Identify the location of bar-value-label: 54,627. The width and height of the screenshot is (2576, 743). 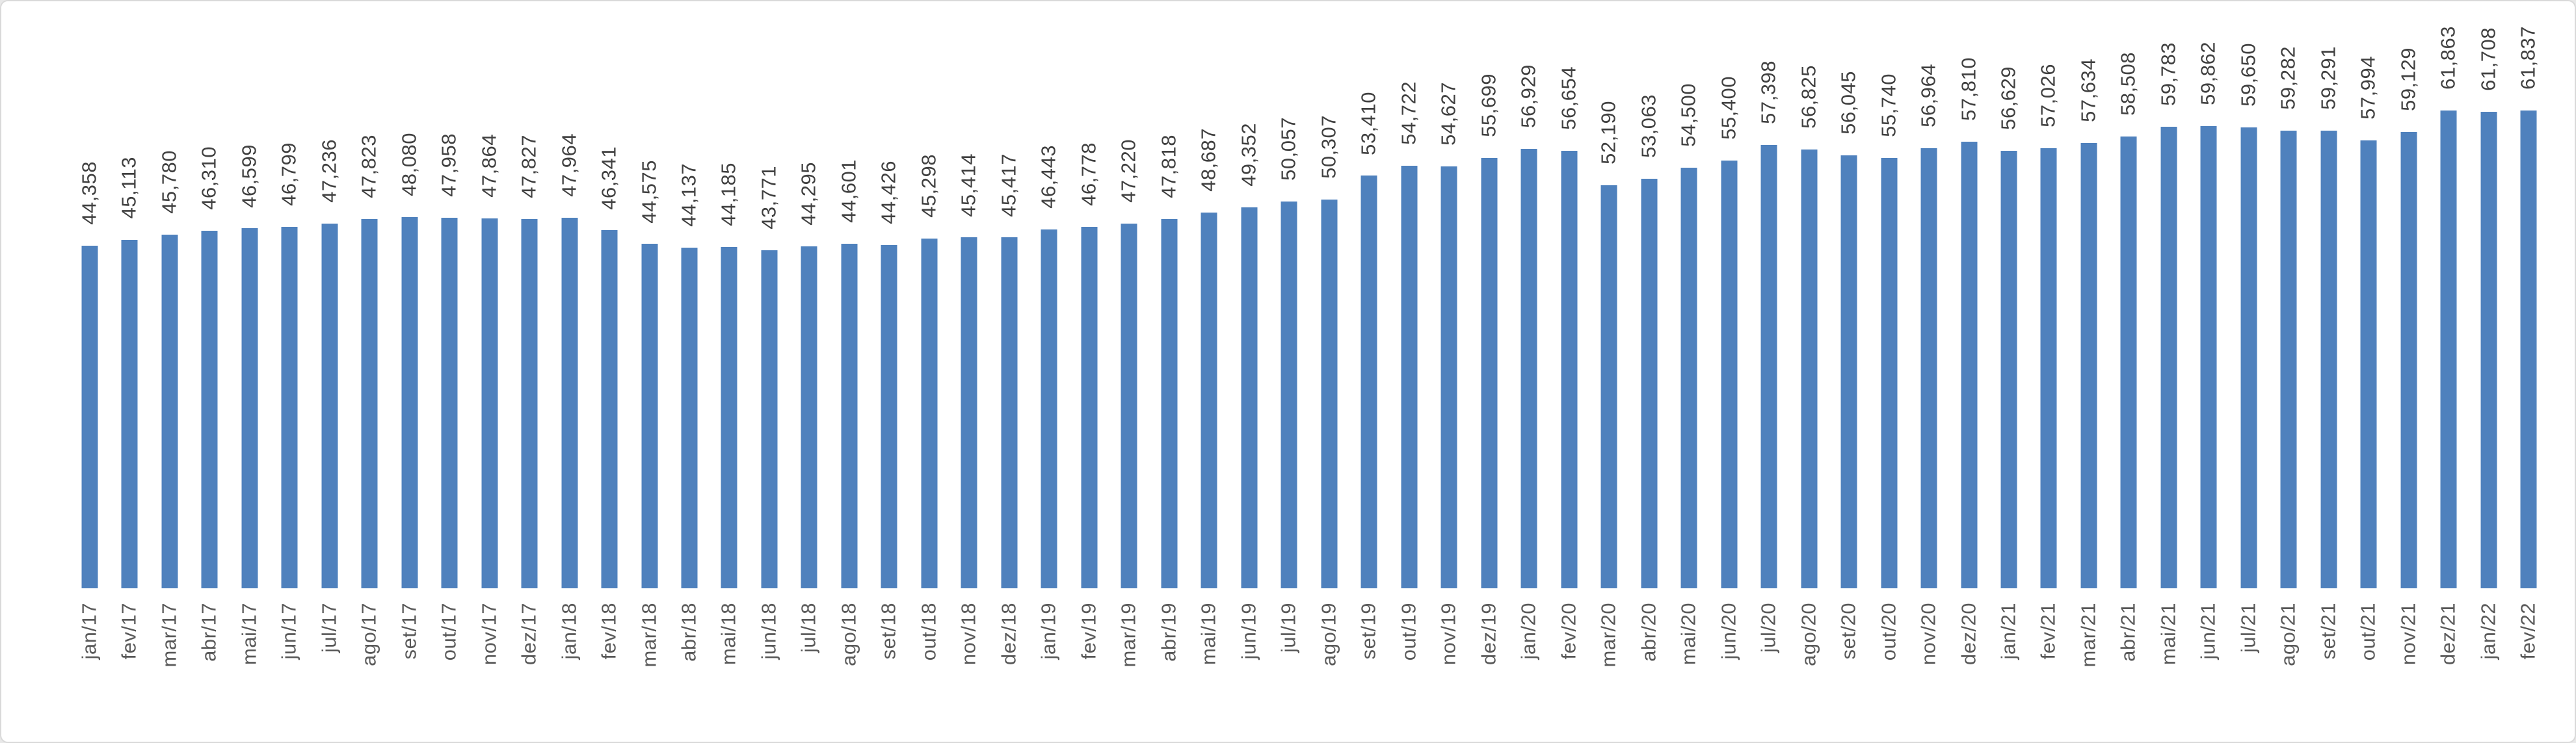
(1448, 114).